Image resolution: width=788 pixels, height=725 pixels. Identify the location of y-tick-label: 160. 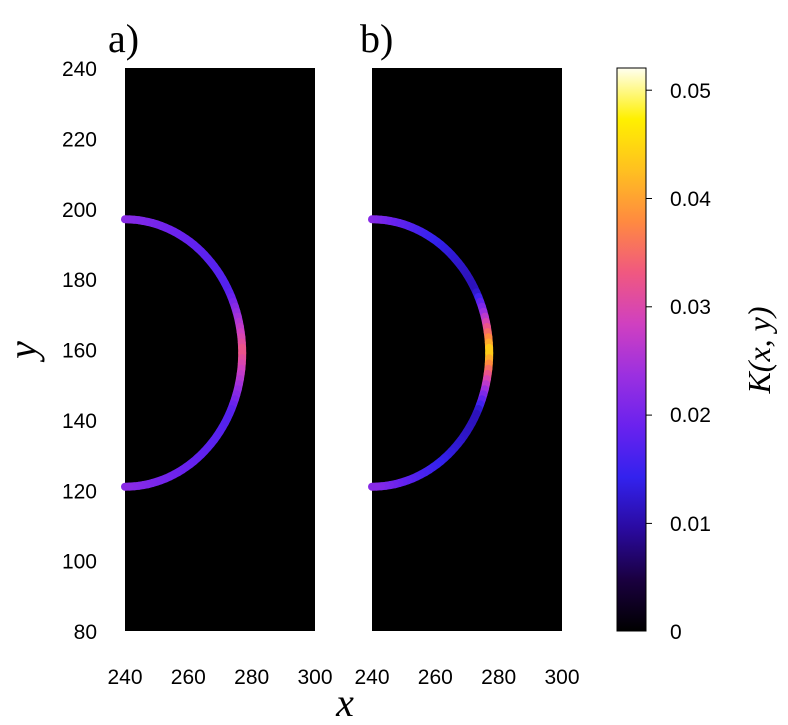
(79, 351).